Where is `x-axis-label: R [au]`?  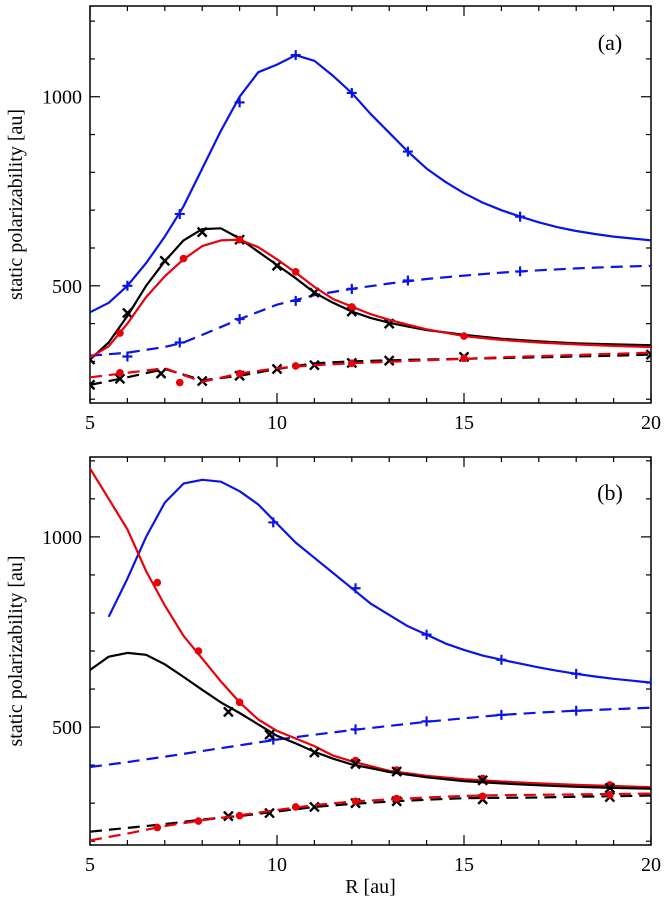 x-axis-label: R [au] is located at coordinates (370, 887).